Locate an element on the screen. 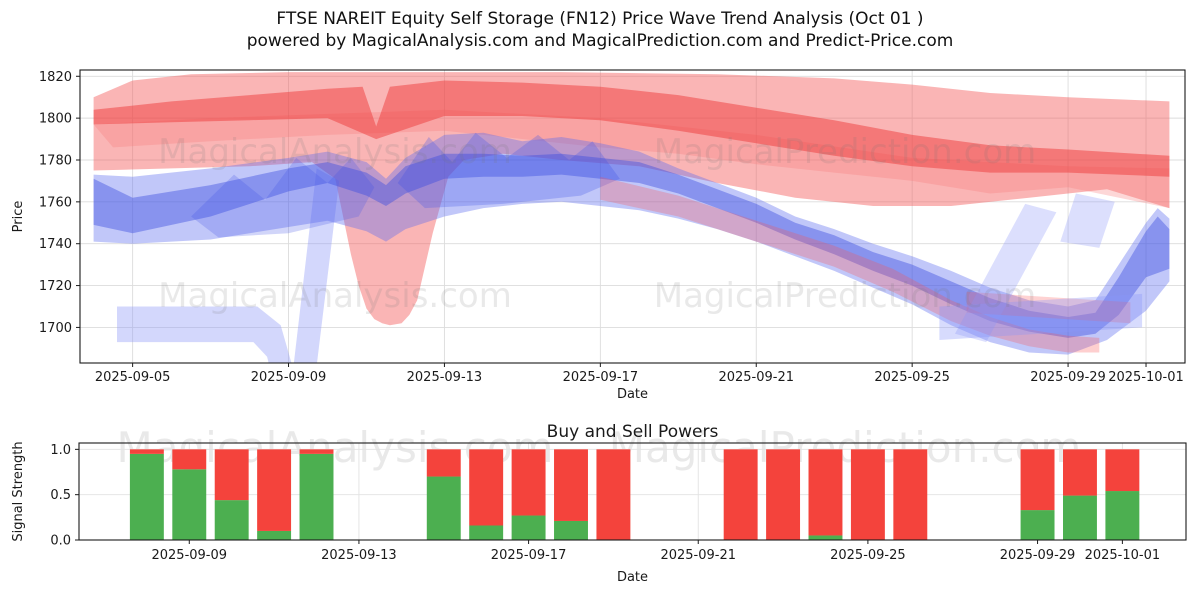  band-blue-peaks is located at coordinates (508, 170).